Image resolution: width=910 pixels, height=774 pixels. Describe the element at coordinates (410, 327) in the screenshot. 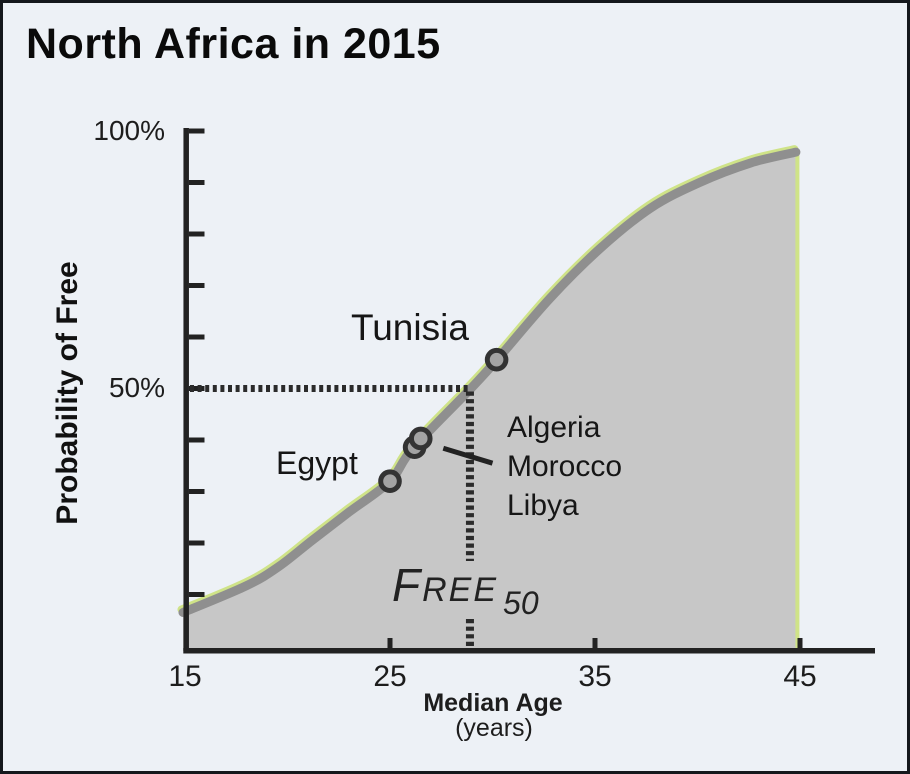

I see `label-tunisia: Tunisia` at that location.